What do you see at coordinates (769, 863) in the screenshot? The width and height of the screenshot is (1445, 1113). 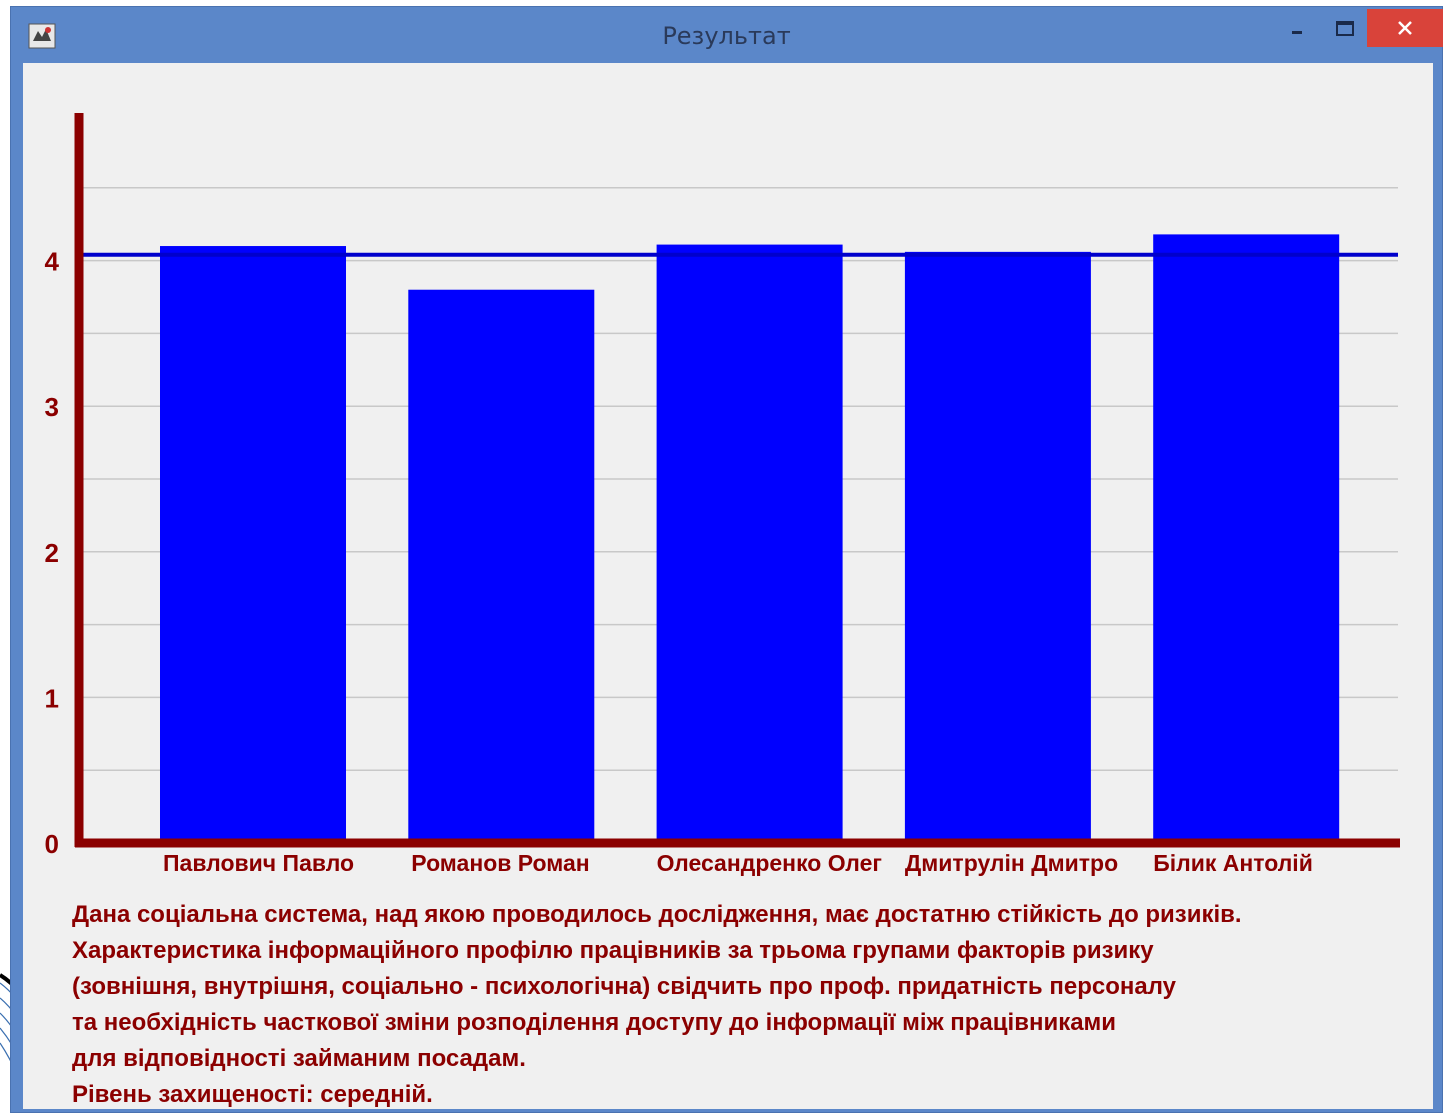 I see `category-label: Олесандренко Олег` at bounding box center [769, 863].